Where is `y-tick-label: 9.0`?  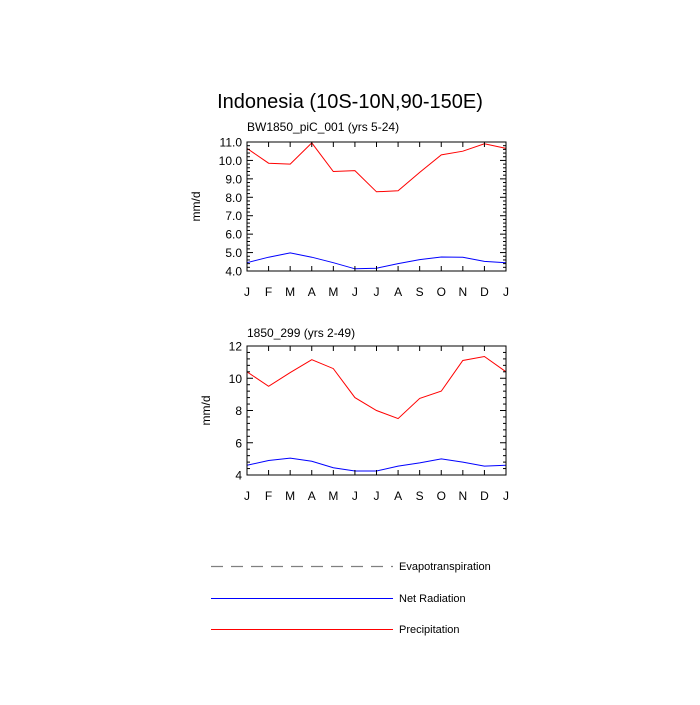 y-tick-label: 9.0 is located at coordinates (233, 179).